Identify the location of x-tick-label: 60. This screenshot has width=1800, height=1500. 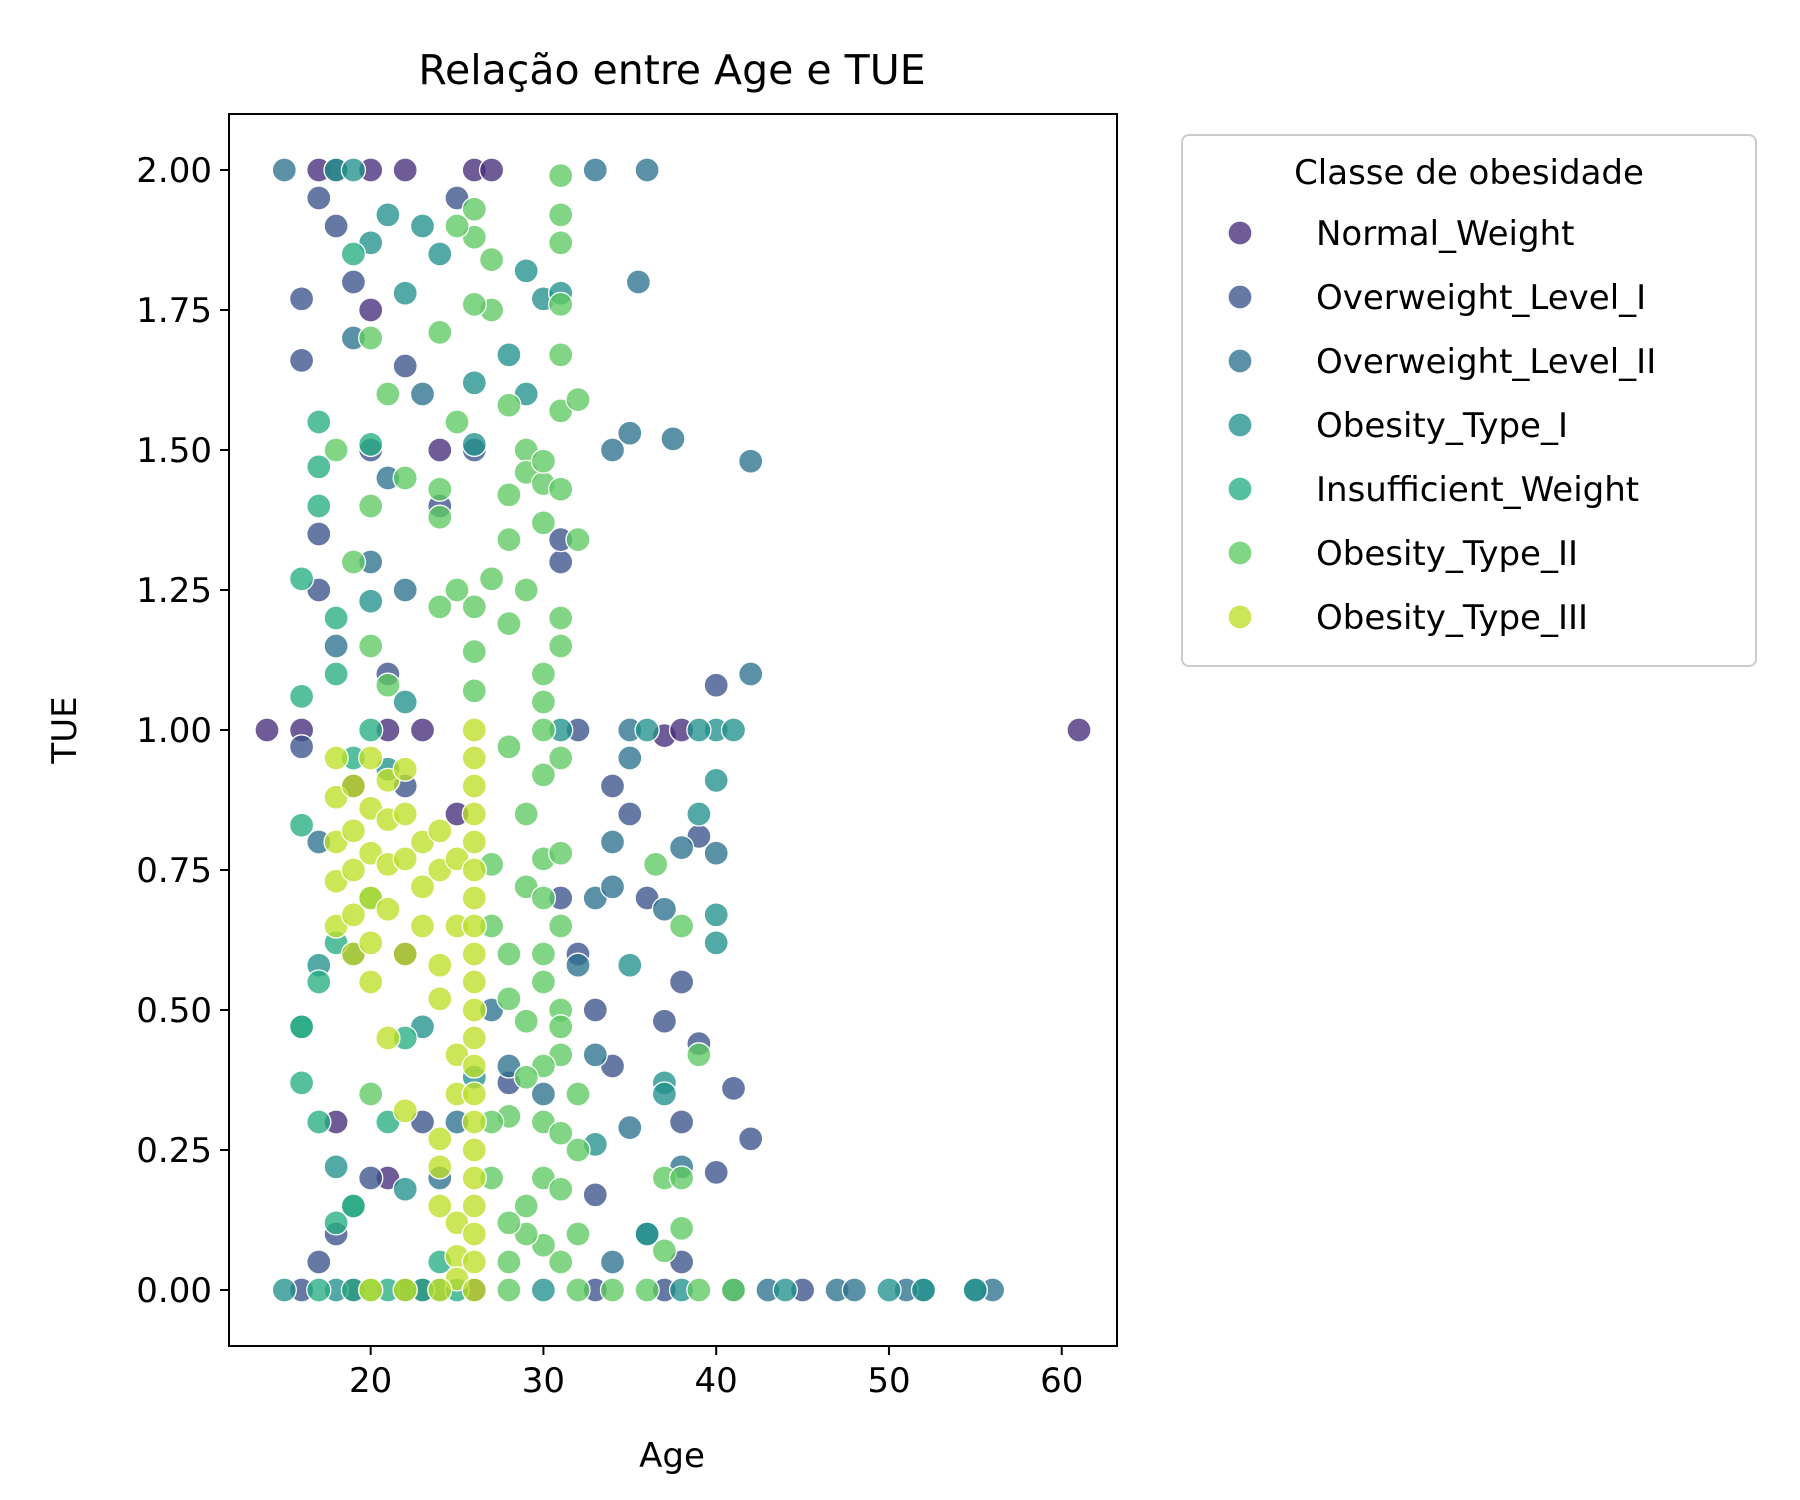
(1061, 1381).